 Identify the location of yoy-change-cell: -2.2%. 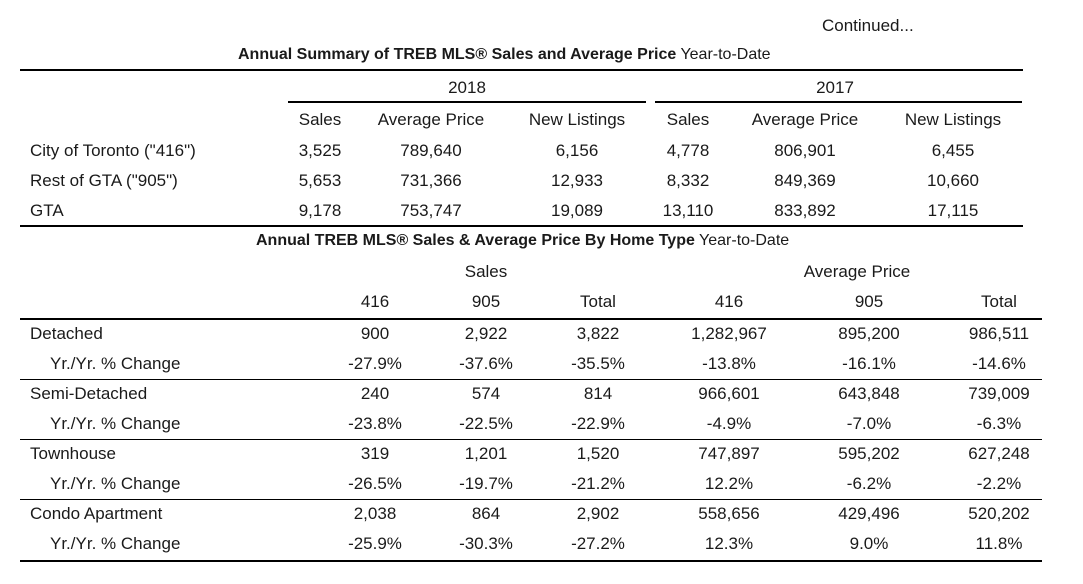
(999, 483).